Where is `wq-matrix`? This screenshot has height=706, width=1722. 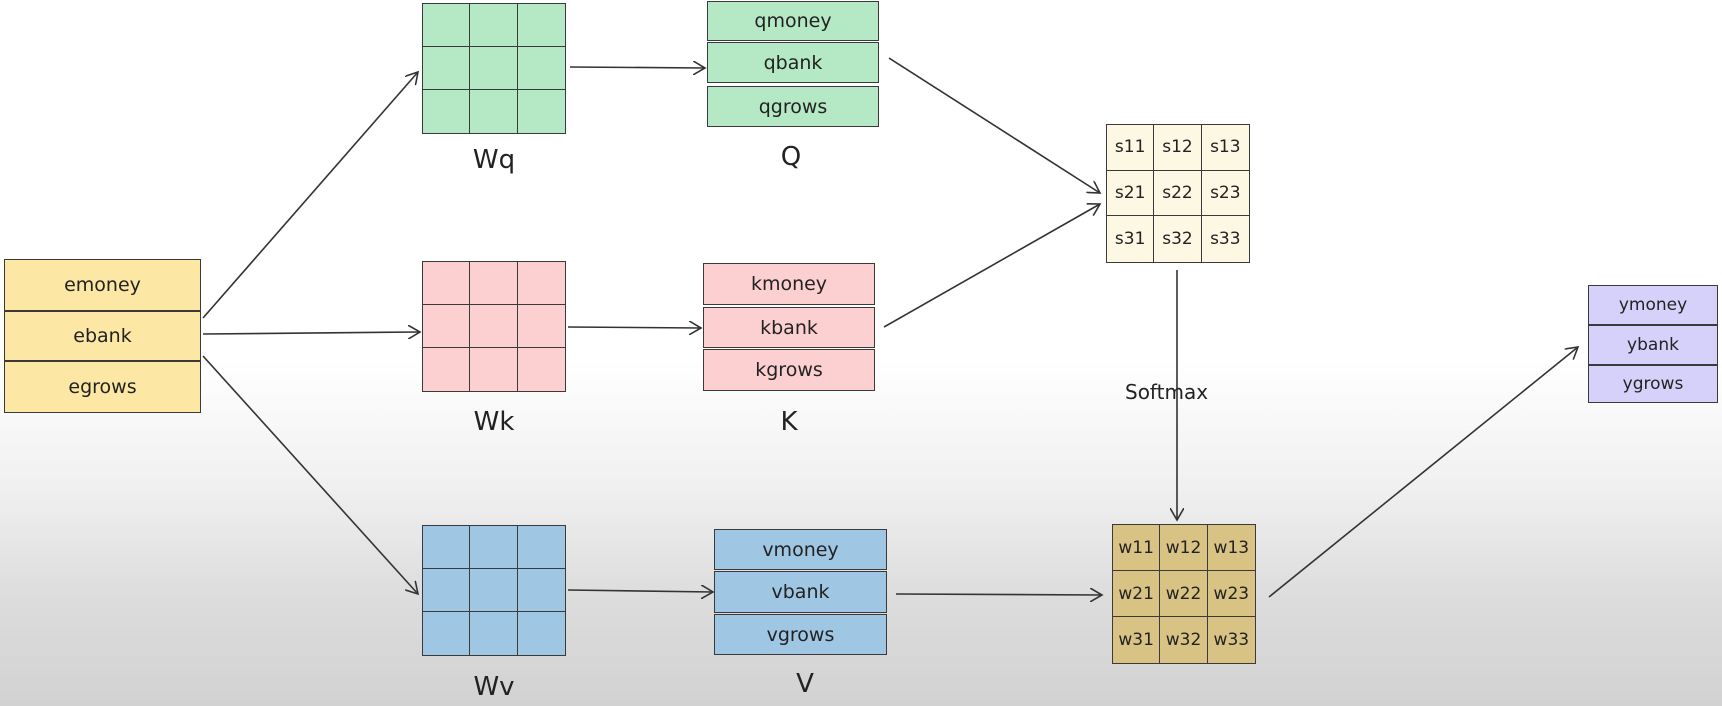
wq-matrix is located at coordinates (494, 68).